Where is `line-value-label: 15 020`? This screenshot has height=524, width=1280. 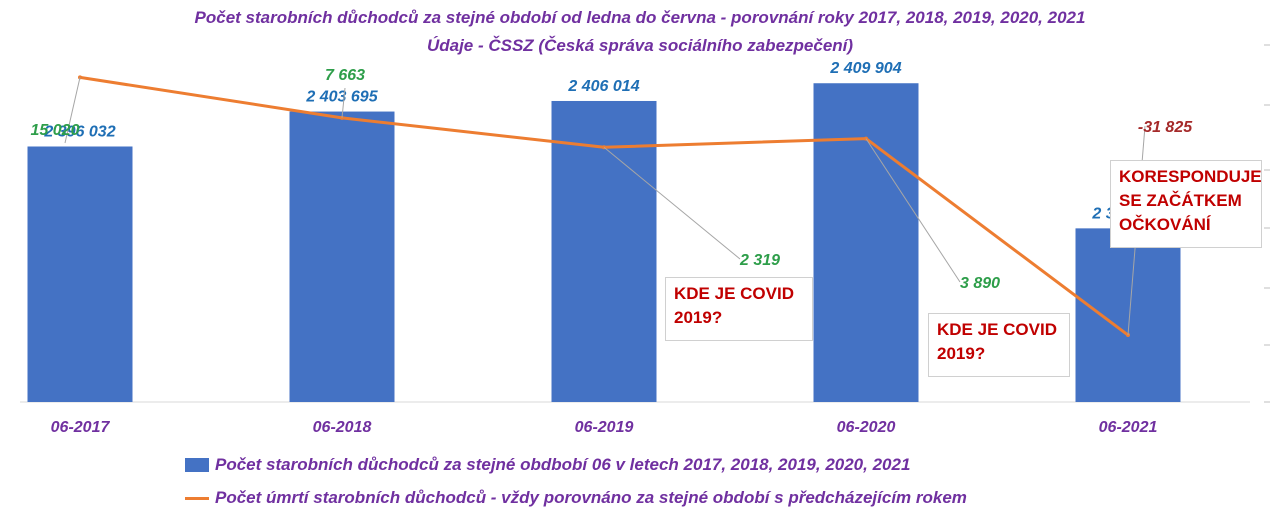 line-value-label: 15 020 is located at coordinates (55, 130).